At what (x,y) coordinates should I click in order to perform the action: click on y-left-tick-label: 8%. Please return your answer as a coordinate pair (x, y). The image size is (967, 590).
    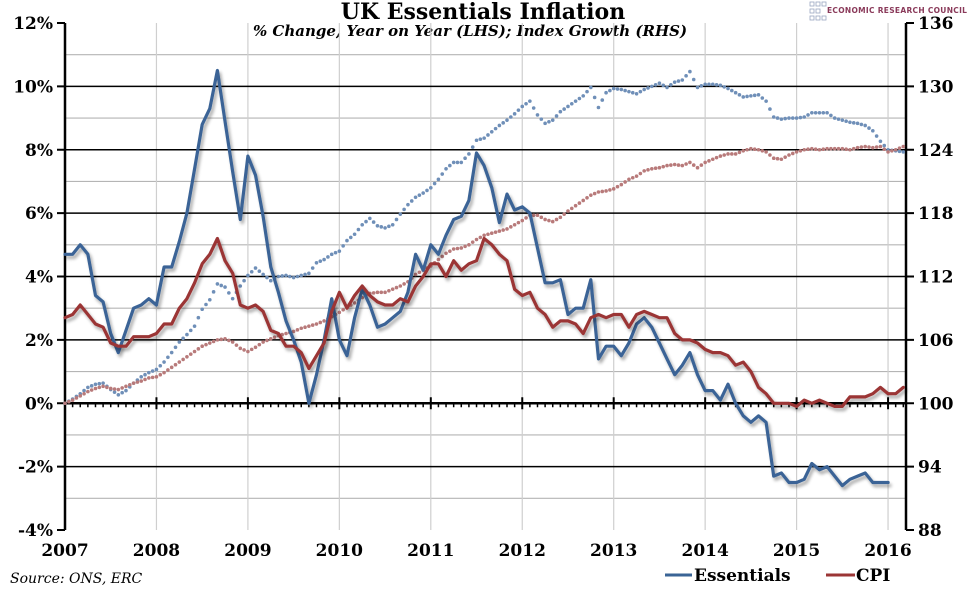
    Looking at the image, I should click on (39, 151).